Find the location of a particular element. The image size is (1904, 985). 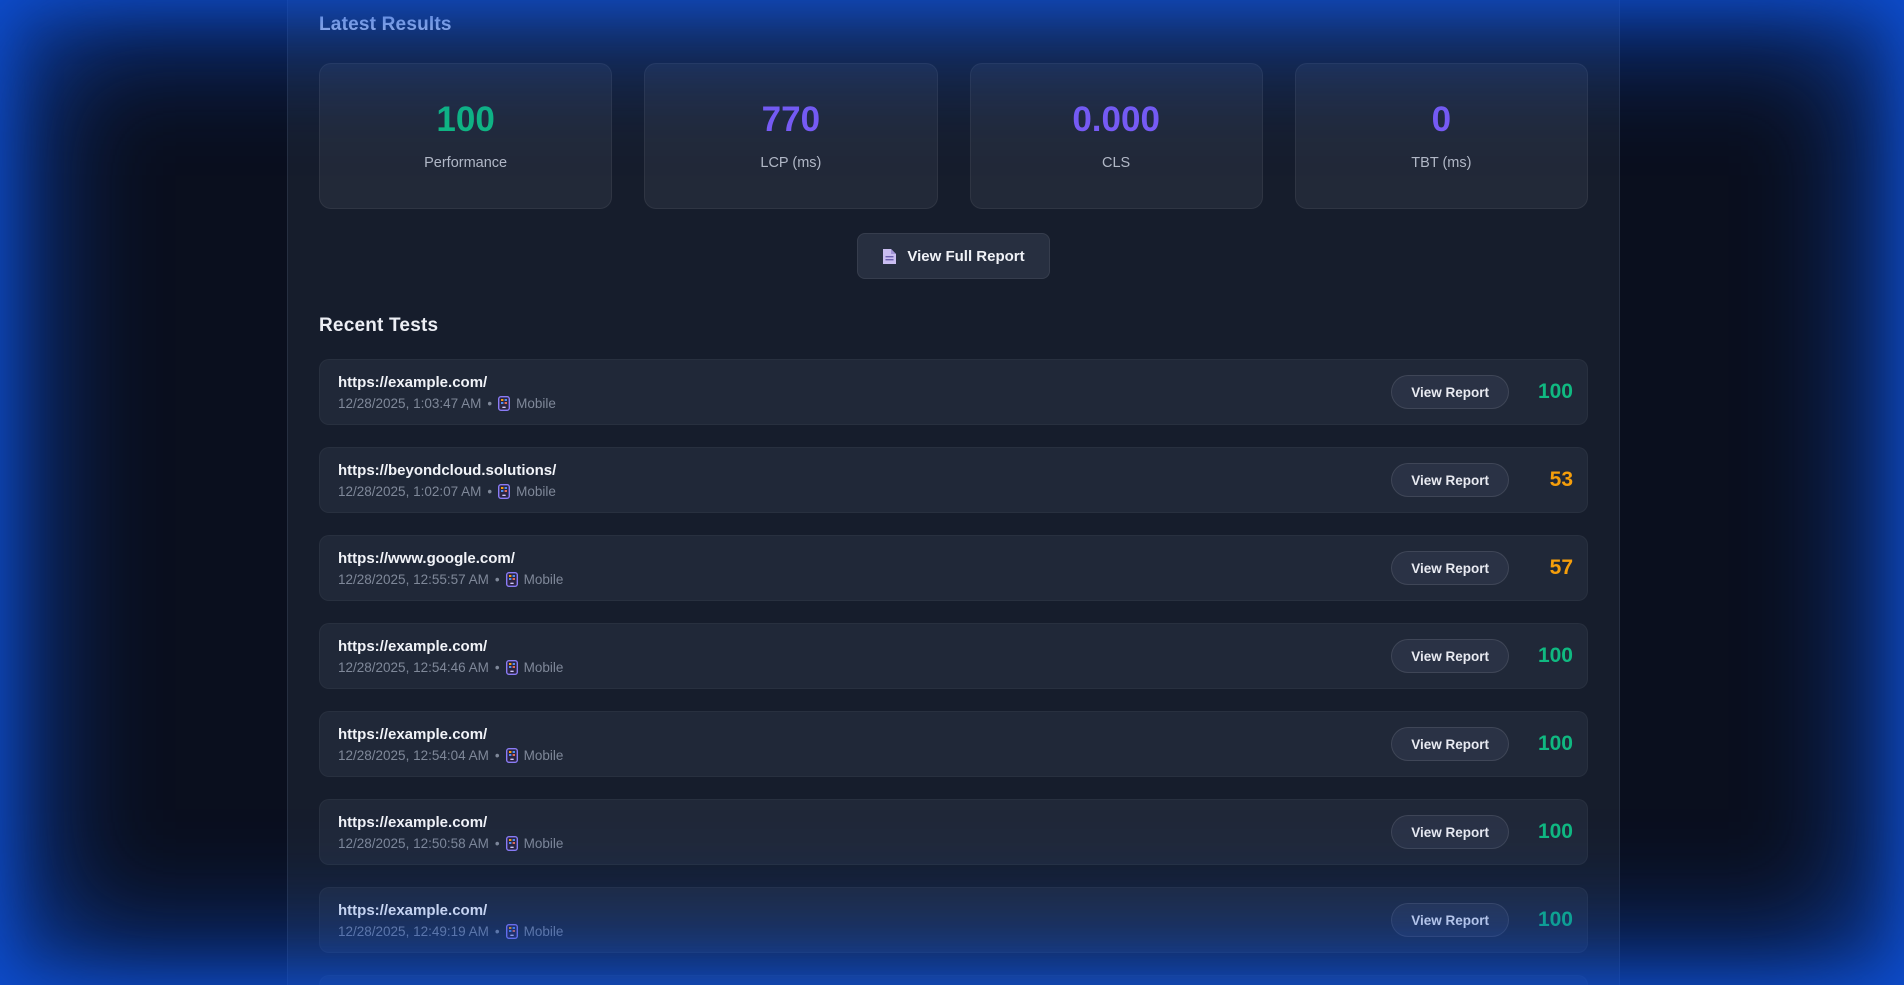

test-url: https://www.google.com/ is located at coordinates (426, 558).